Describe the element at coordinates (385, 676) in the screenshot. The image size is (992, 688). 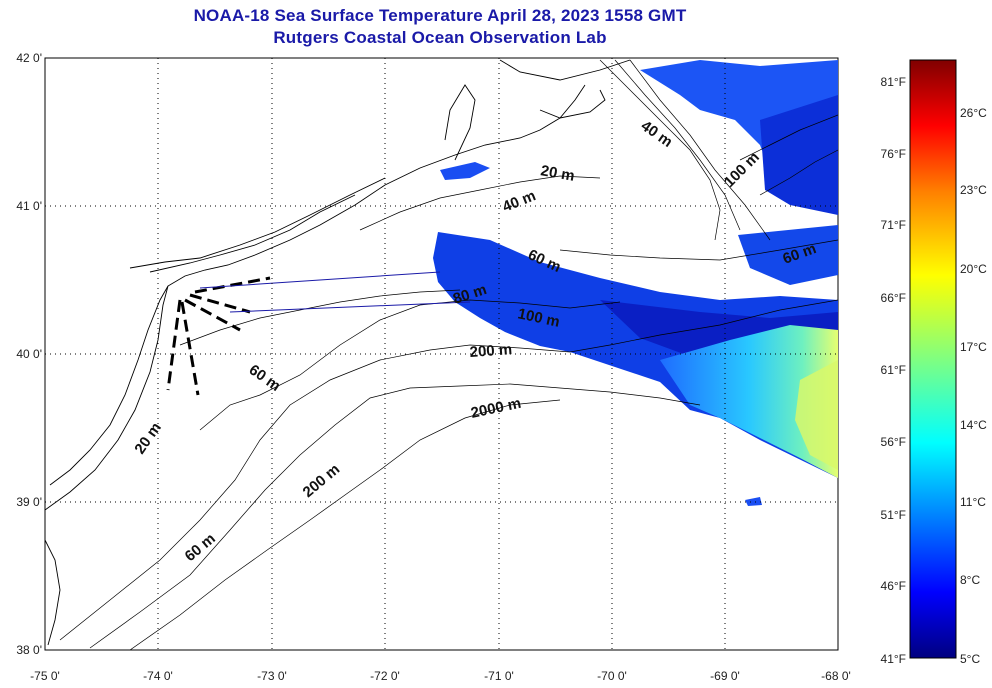
I see `lon-tick-label: -72 0'` at that location.